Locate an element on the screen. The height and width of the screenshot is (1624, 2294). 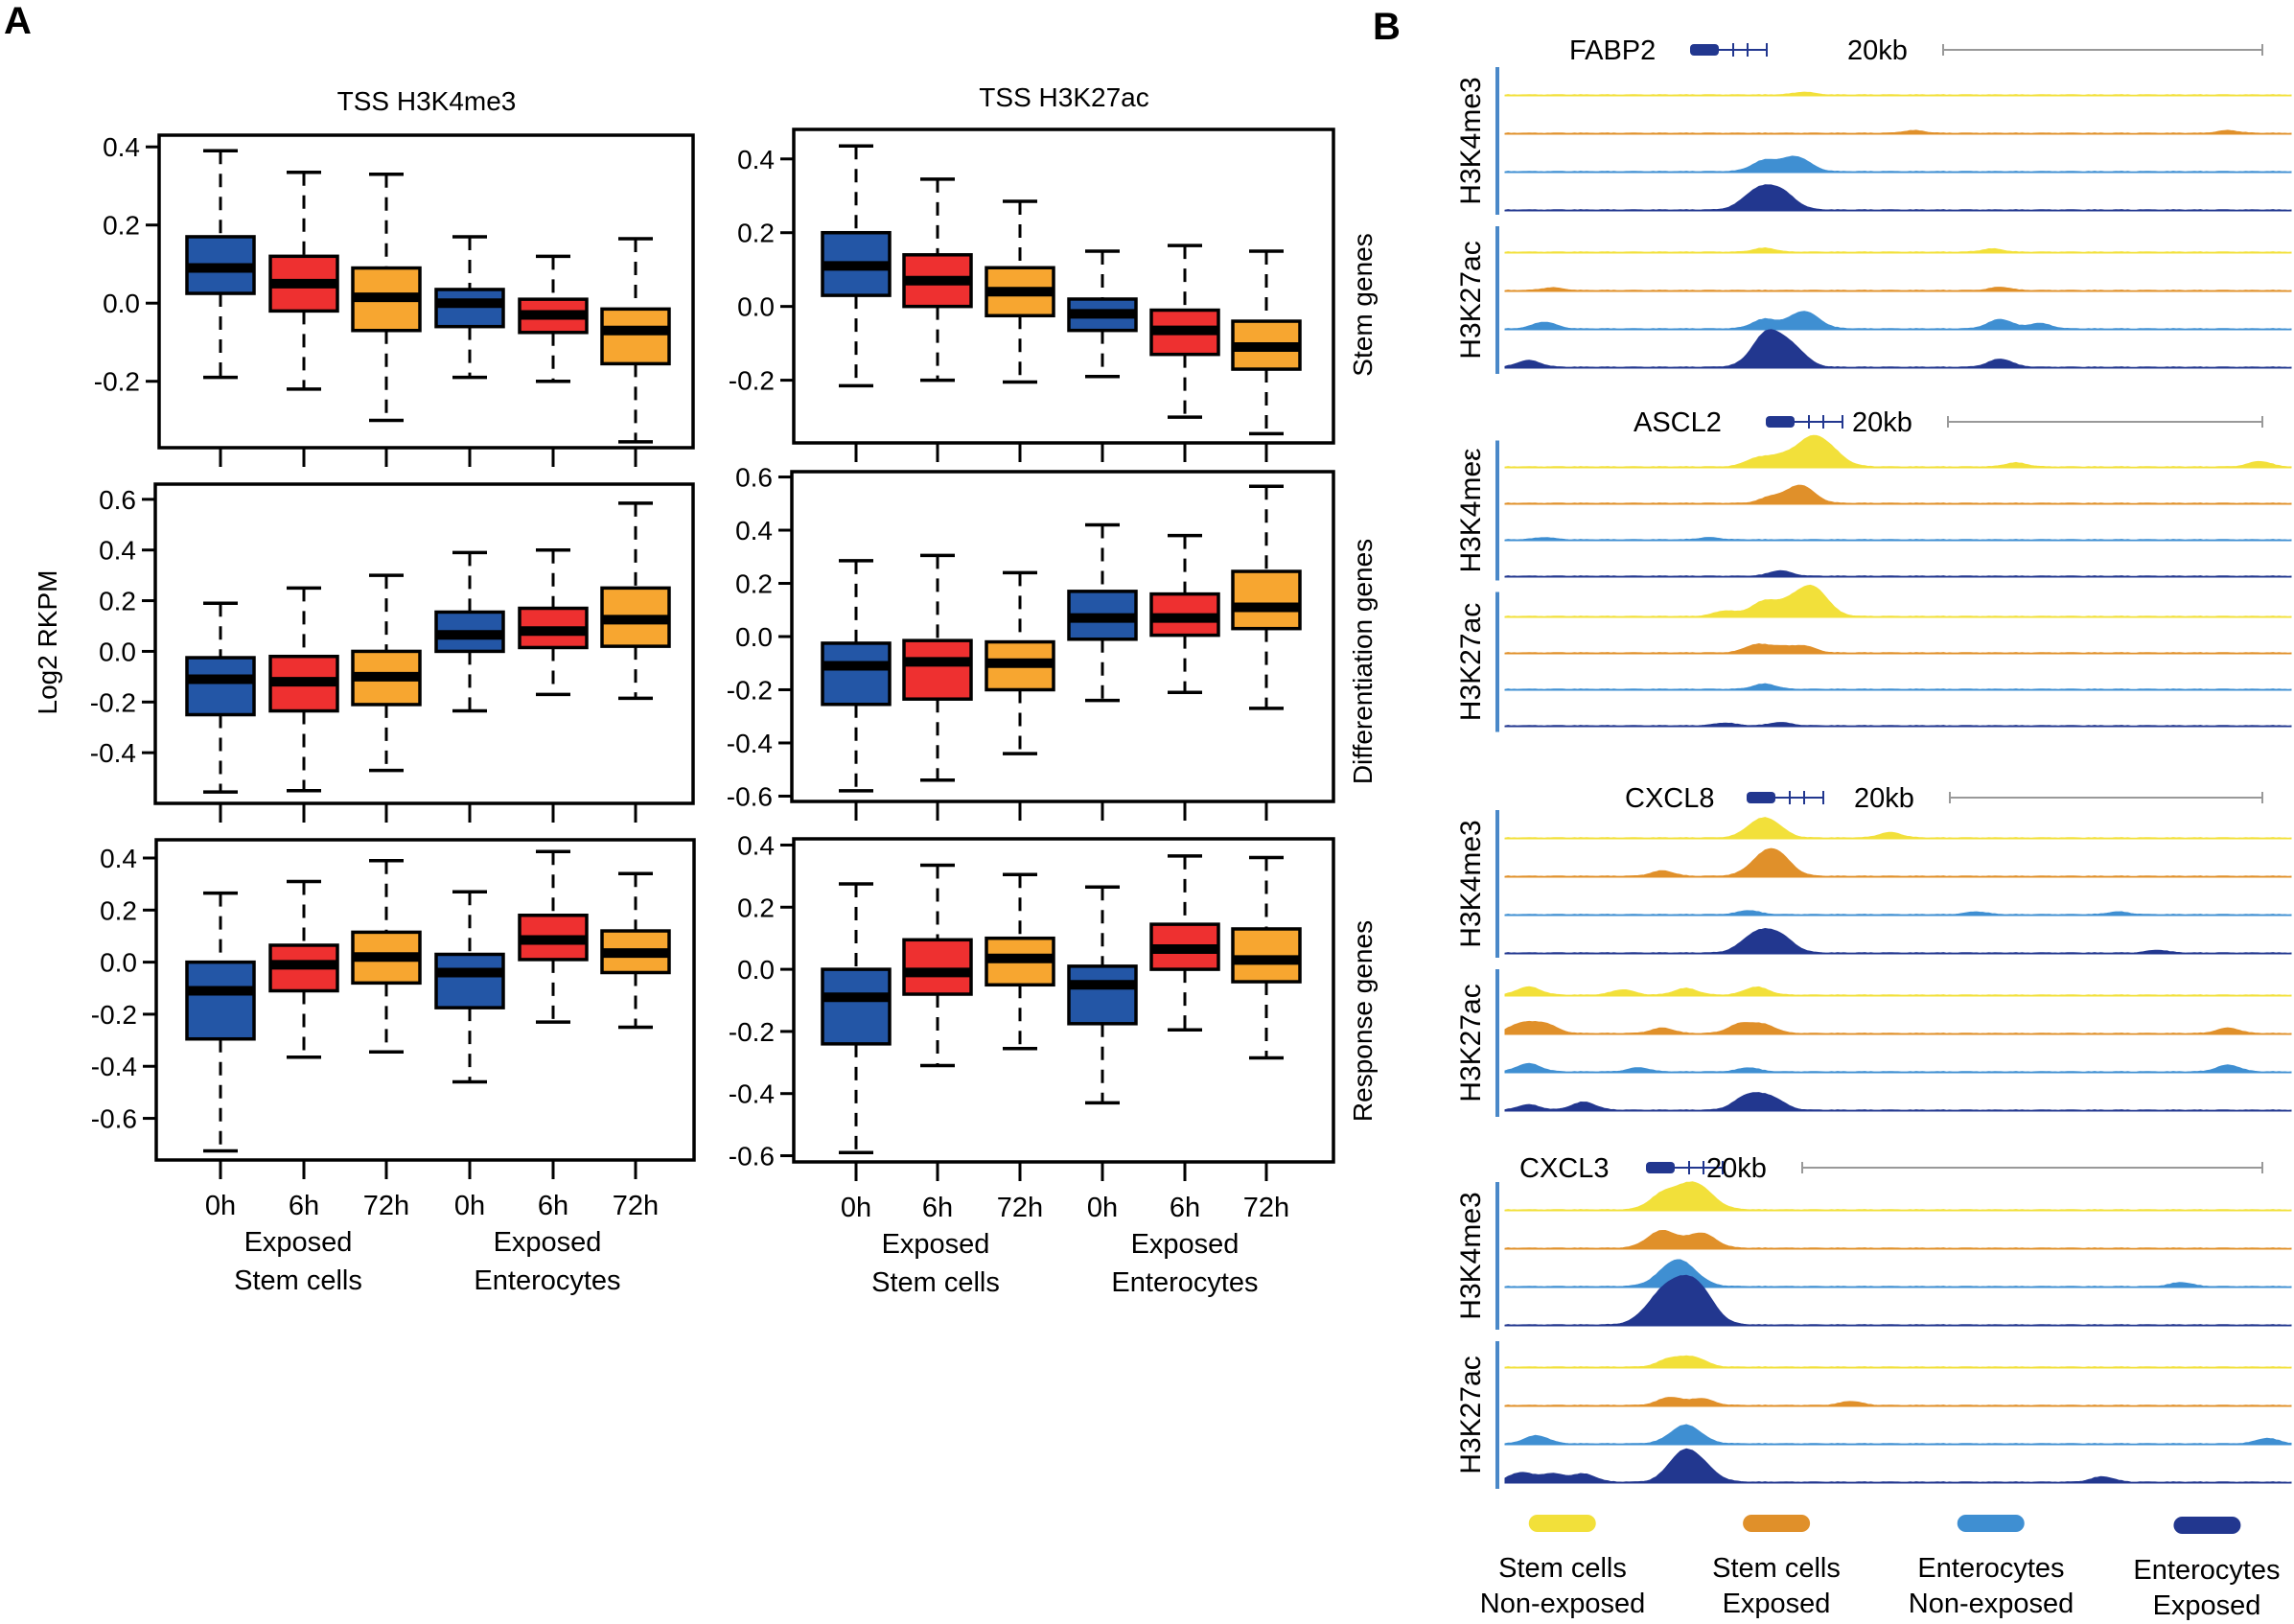
x-group-stem-left: Exposed Stem cells is located at coordinates (298, 1261).